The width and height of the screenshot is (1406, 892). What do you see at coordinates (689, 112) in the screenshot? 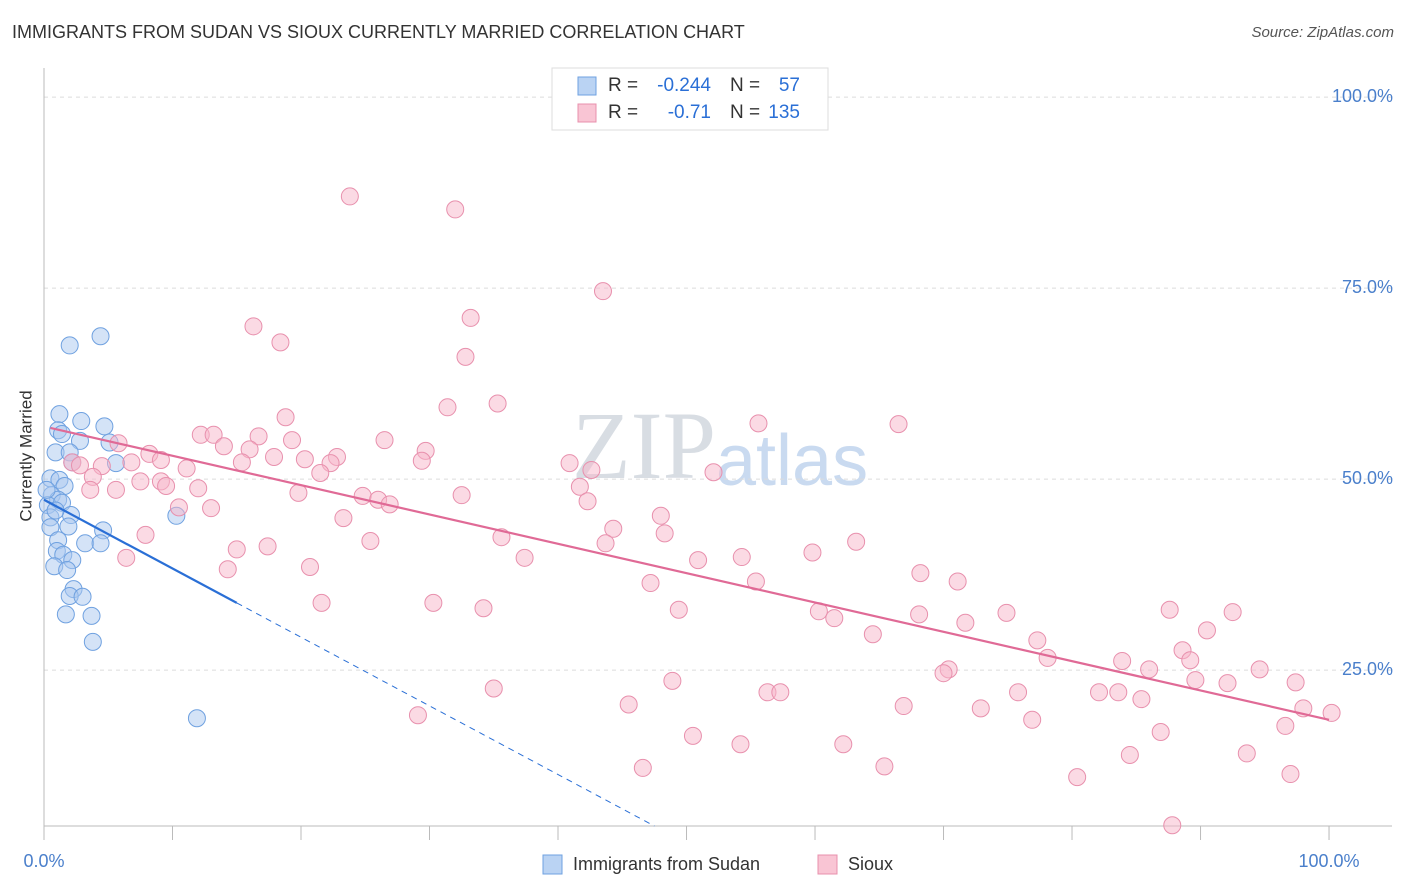
I see `legend-r: -0.71` at bounding box center [689, 112].